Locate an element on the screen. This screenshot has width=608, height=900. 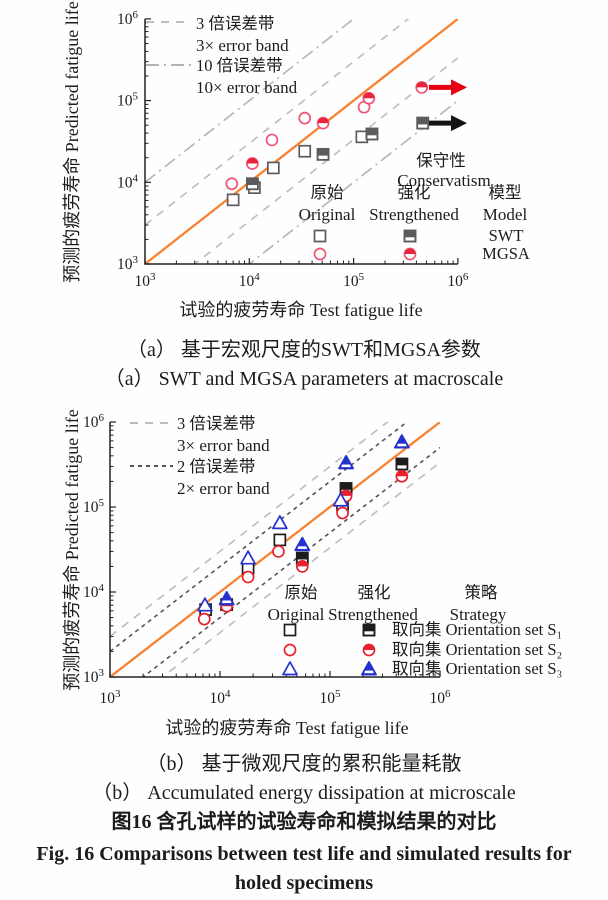
data-point-s2-strengthened is located at coordinates (302, 566).